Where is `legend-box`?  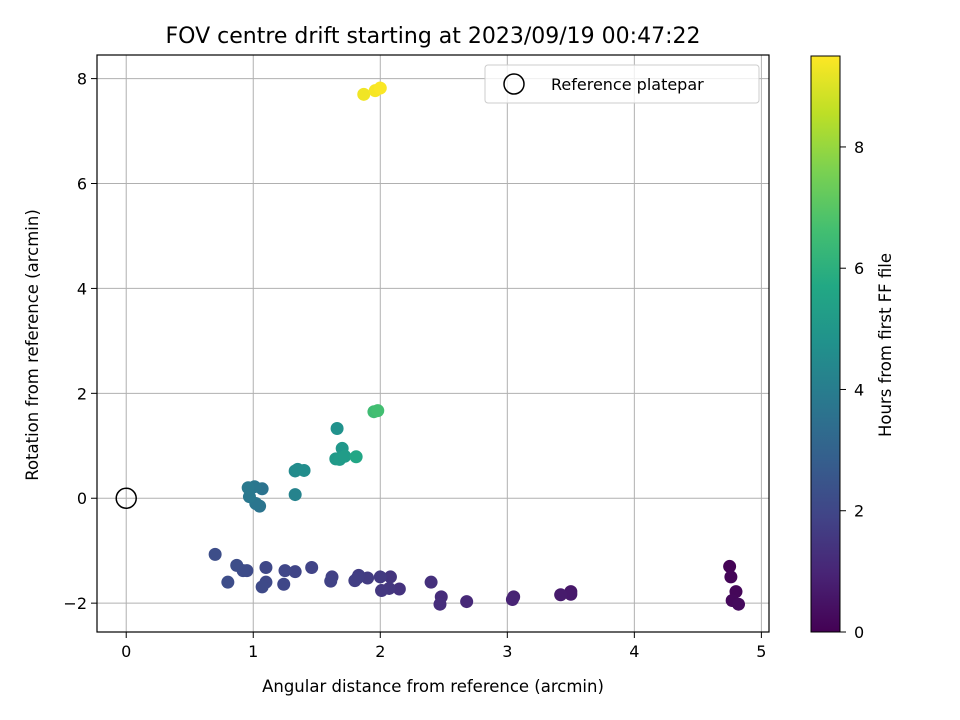 legend-box is located at coordinates (622, 84).